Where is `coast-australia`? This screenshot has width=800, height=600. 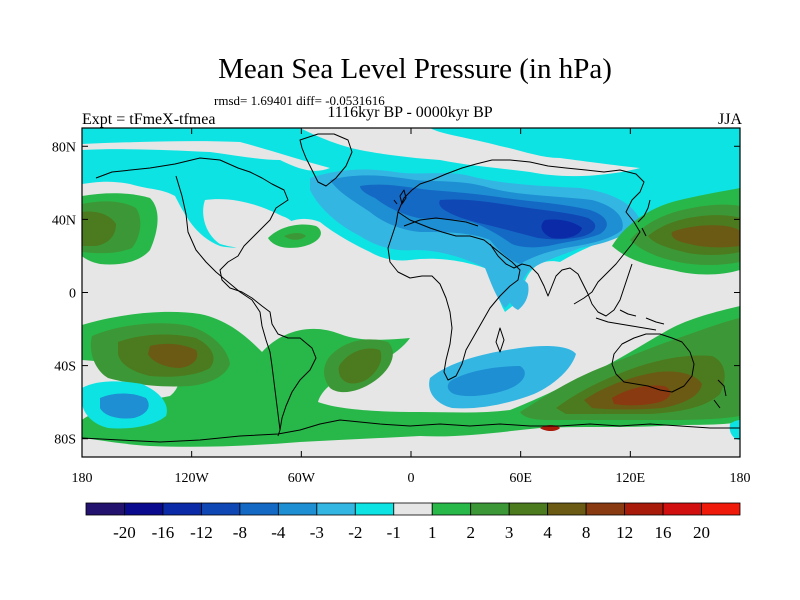 coast-australia is located at coordinates (653, 363).